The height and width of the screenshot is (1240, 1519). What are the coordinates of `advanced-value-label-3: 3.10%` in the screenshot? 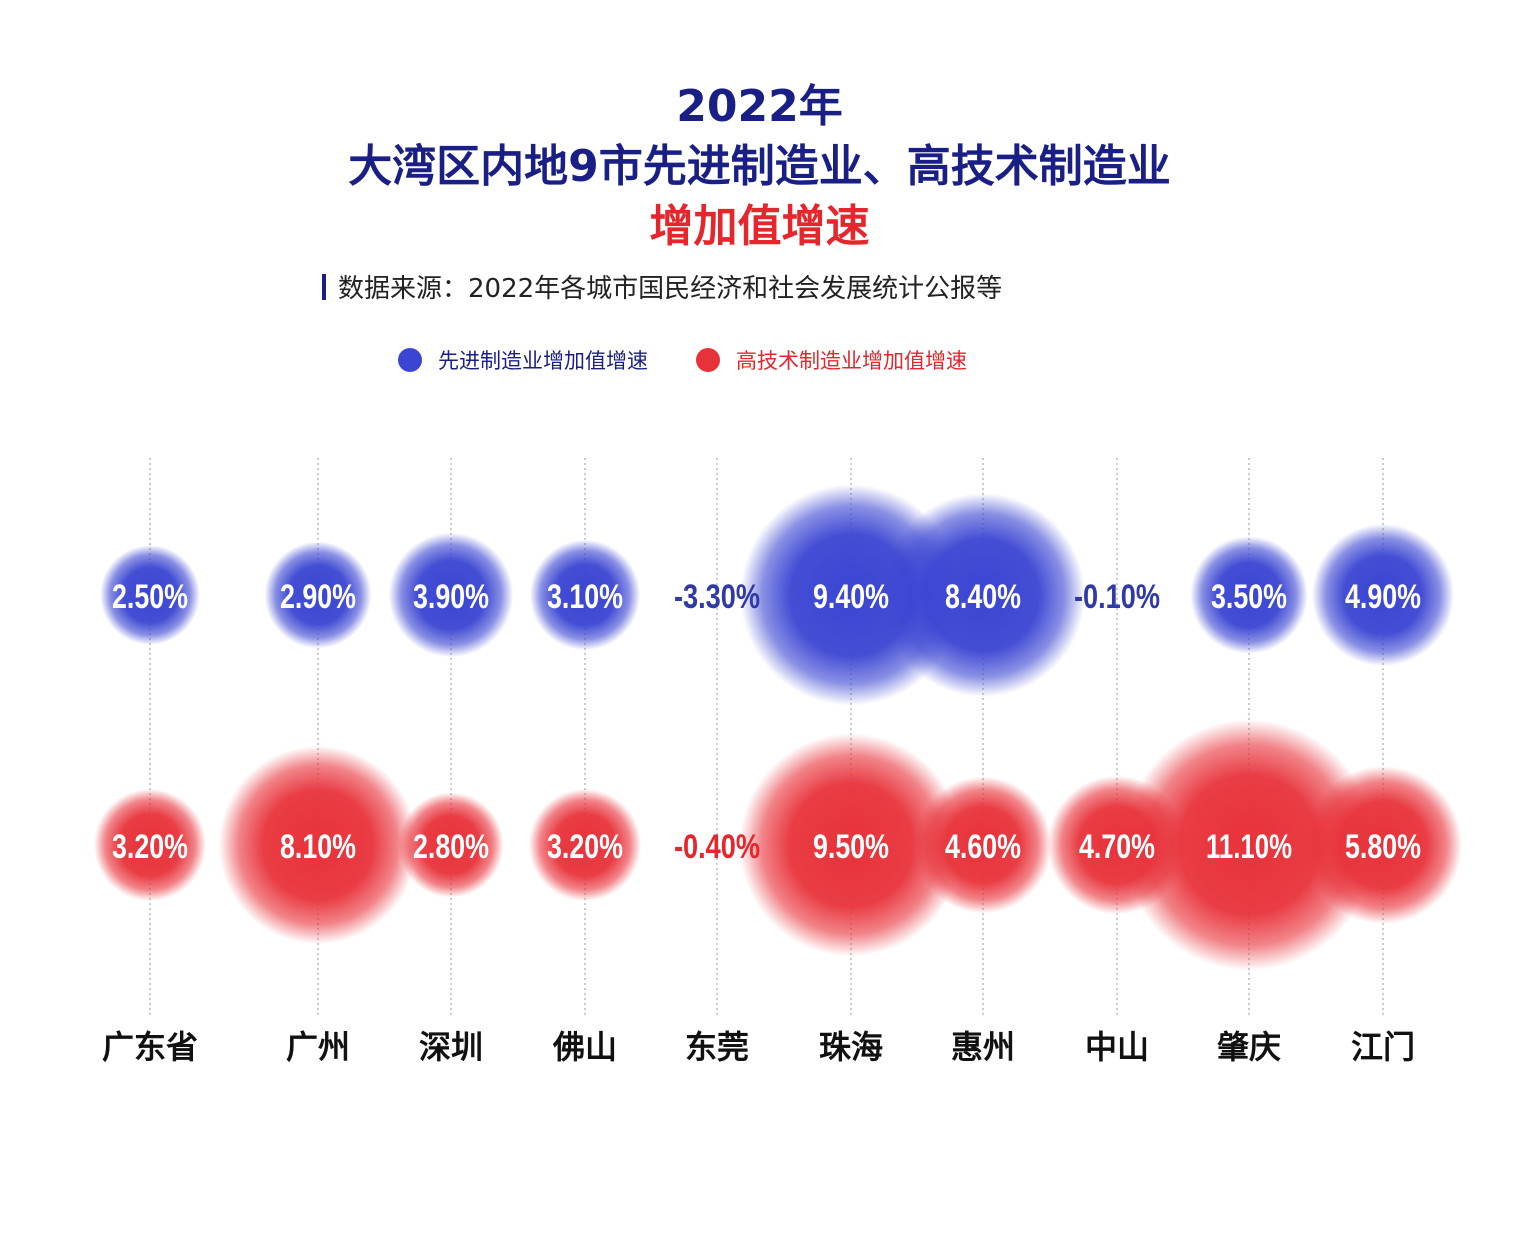 It's located at (585, 597).